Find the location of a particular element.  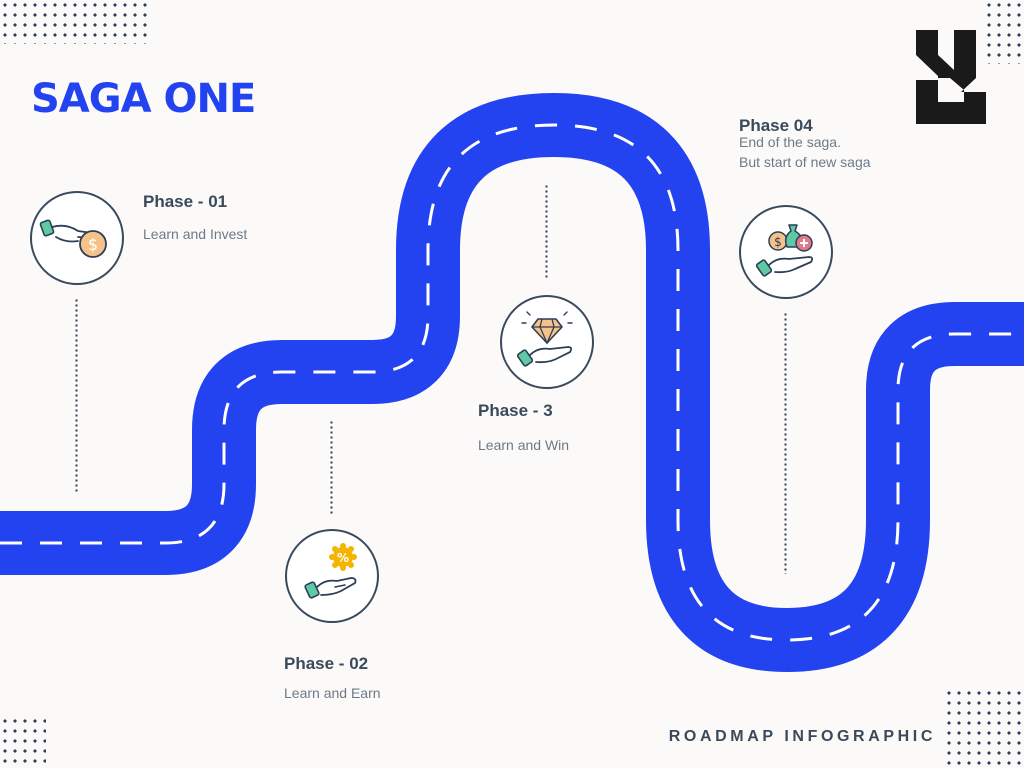

phase-04-description-line-1: End of the saga. is located at coordinates (790, 142).